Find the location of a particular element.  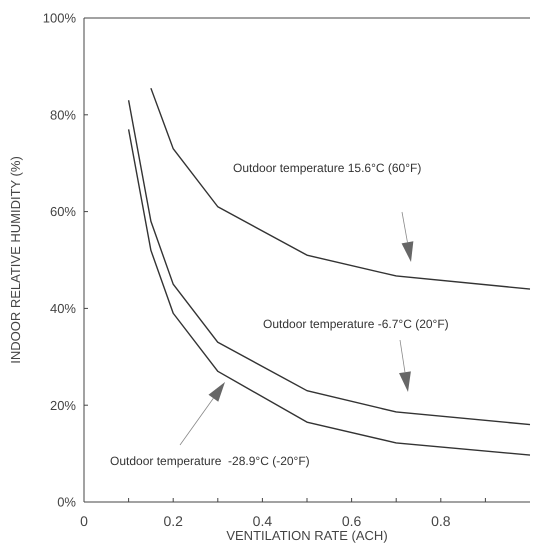

annotation: Outdoor temperature -6.7°C (20°F) is located at coordinates (356, 324).